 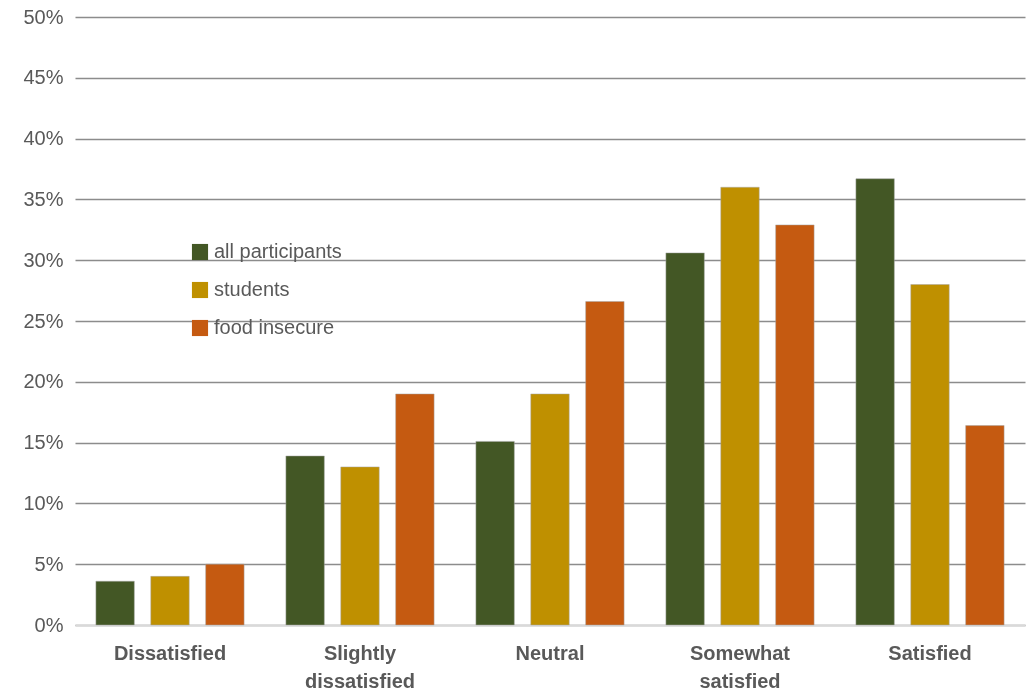 What do you see at coordinates (49, 624) in the screenshot?
I see `y-tick-label: 0%` at bounding box center [49, 624].